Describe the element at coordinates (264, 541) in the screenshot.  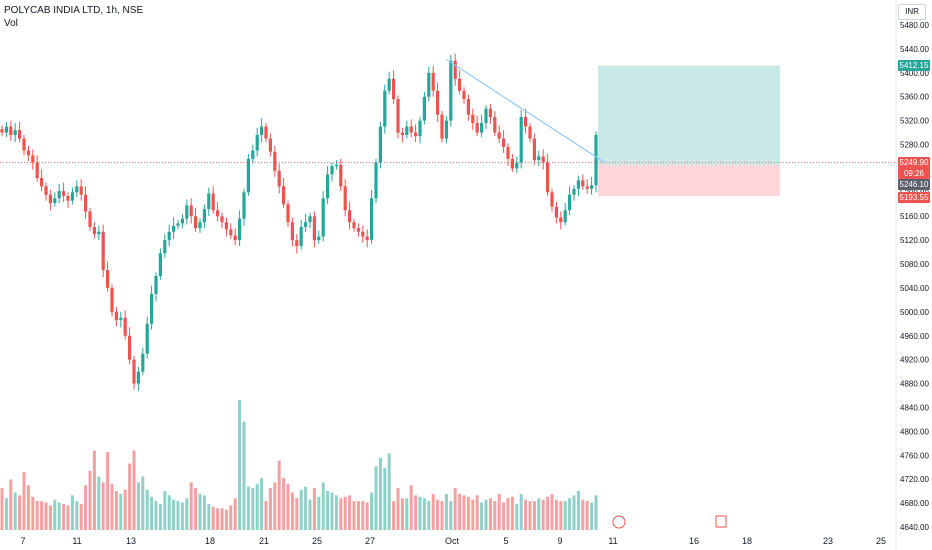
I see `time-tick-label: 21` at that location.